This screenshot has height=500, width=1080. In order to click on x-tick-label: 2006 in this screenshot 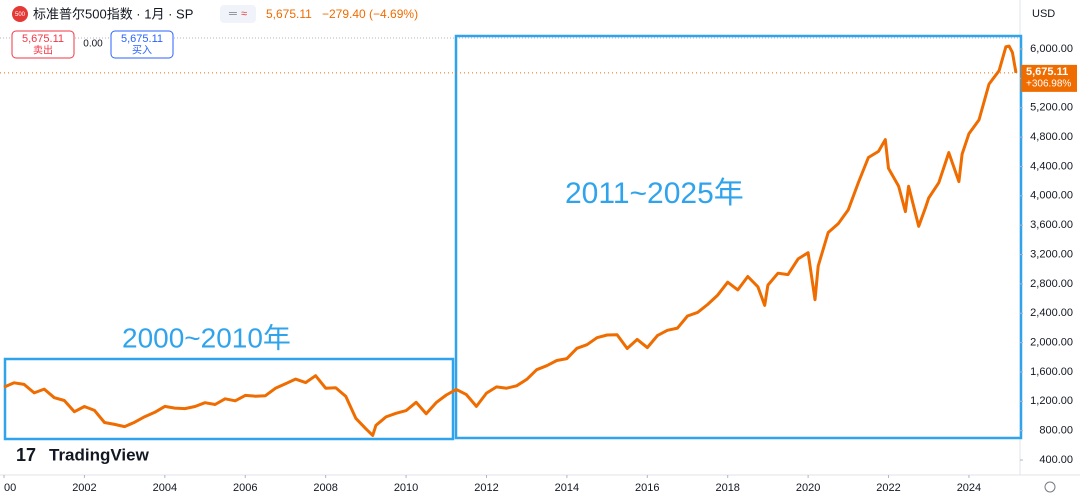, I will do `click(245, 488)`.